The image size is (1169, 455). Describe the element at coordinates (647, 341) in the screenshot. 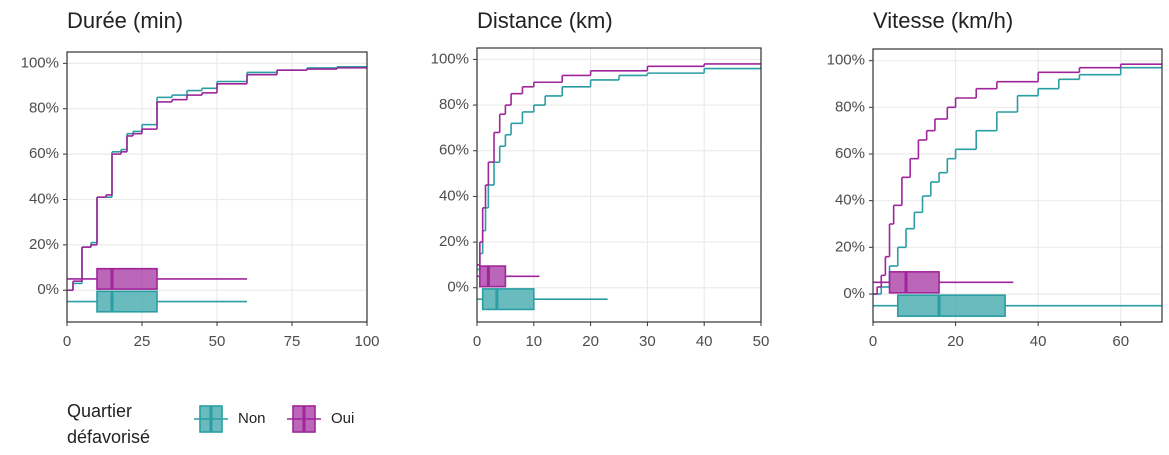

I see `x-tick-label: 30` at that location.